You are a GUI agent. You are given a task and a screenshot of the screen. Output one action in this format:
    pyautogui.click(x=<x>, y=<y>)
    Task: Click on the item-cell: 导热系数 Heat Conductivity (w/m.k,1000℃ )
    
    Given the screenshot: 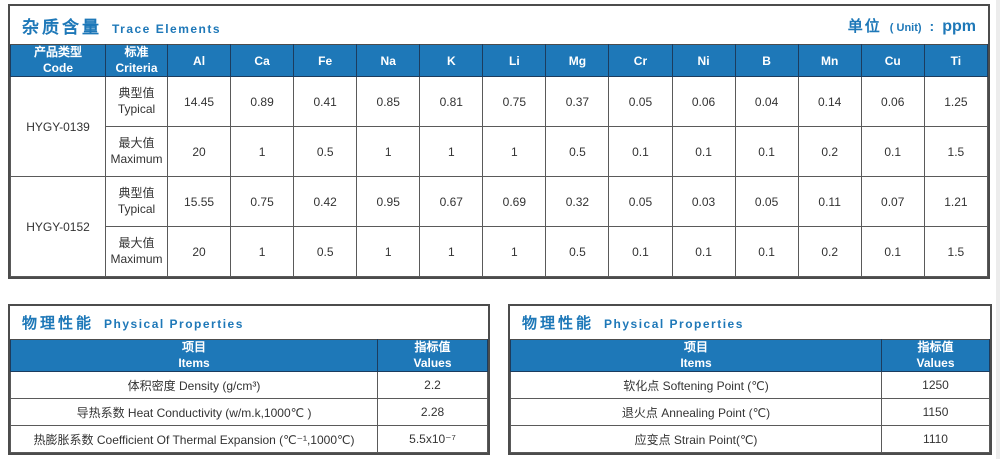 What is the action you would take?
    pyautogui.click(x=194, y=412)
    